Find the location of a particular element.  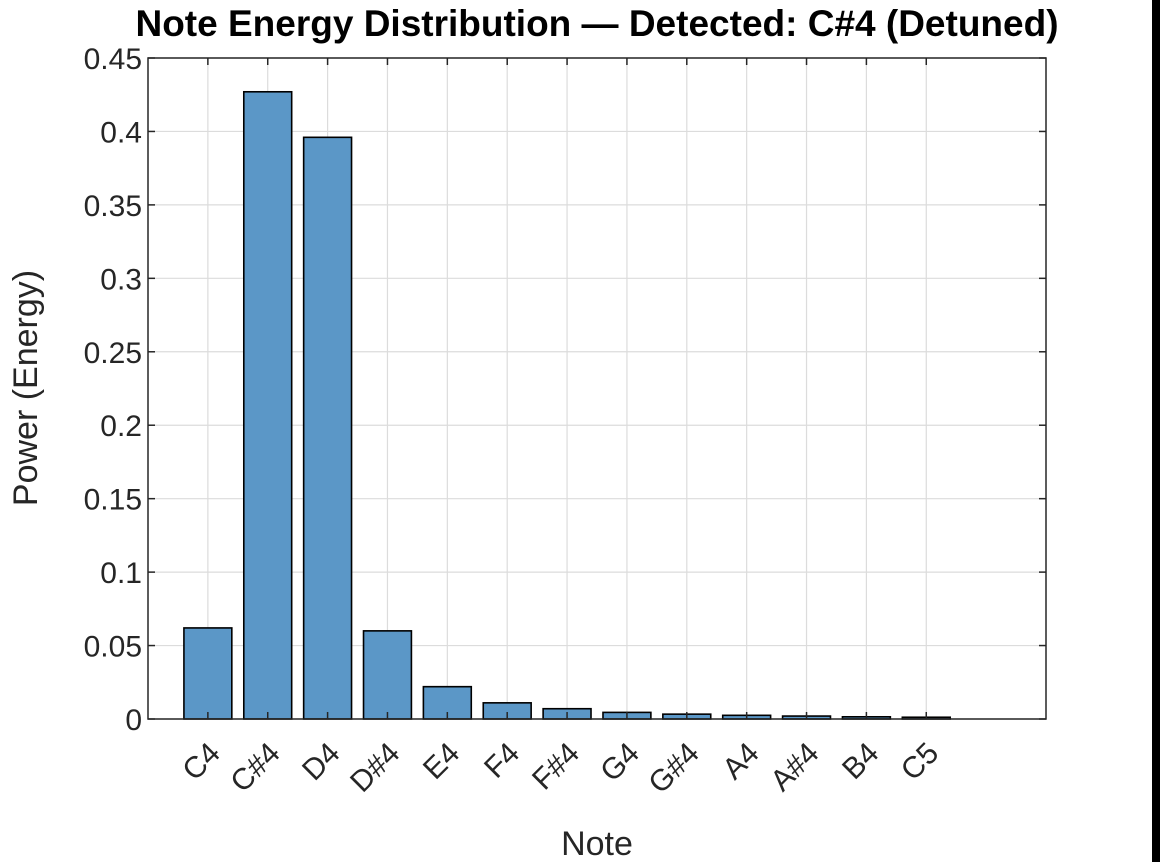

bar-c-sharp4 is located at coordinates (267, 405).